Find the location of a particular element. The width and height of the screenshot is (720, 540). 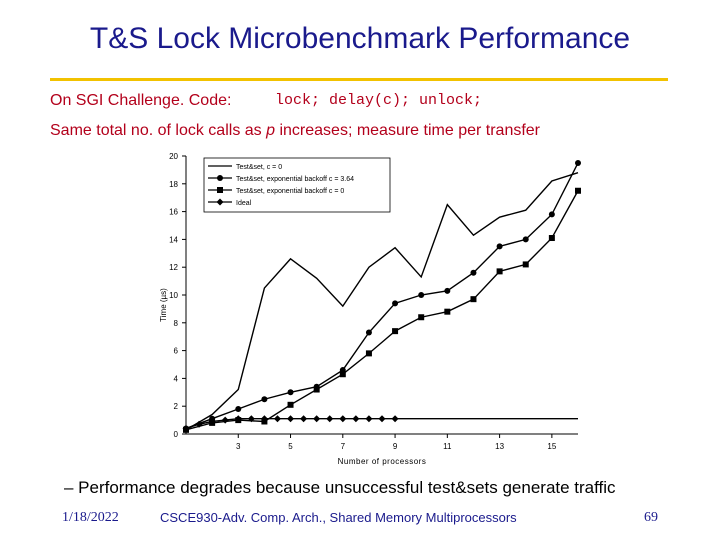

x-tick-label: 11 is located at coordinates (447, 446).